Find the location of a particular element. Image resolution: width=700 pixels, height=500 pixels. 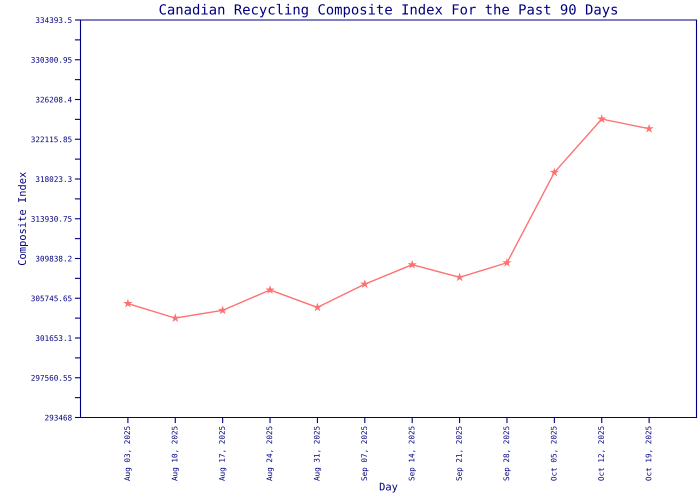

y-axis-title: Composite Index is located at coordinates (23, 219).